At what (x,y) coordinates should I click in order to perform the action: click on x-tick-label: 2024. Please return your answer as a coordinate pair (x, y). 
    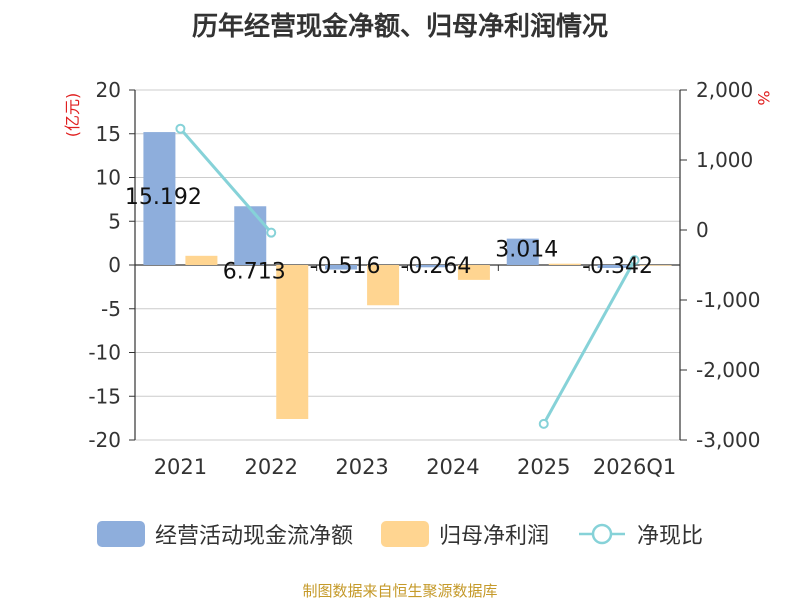
    Looking at the image, I should click on (452, 467).